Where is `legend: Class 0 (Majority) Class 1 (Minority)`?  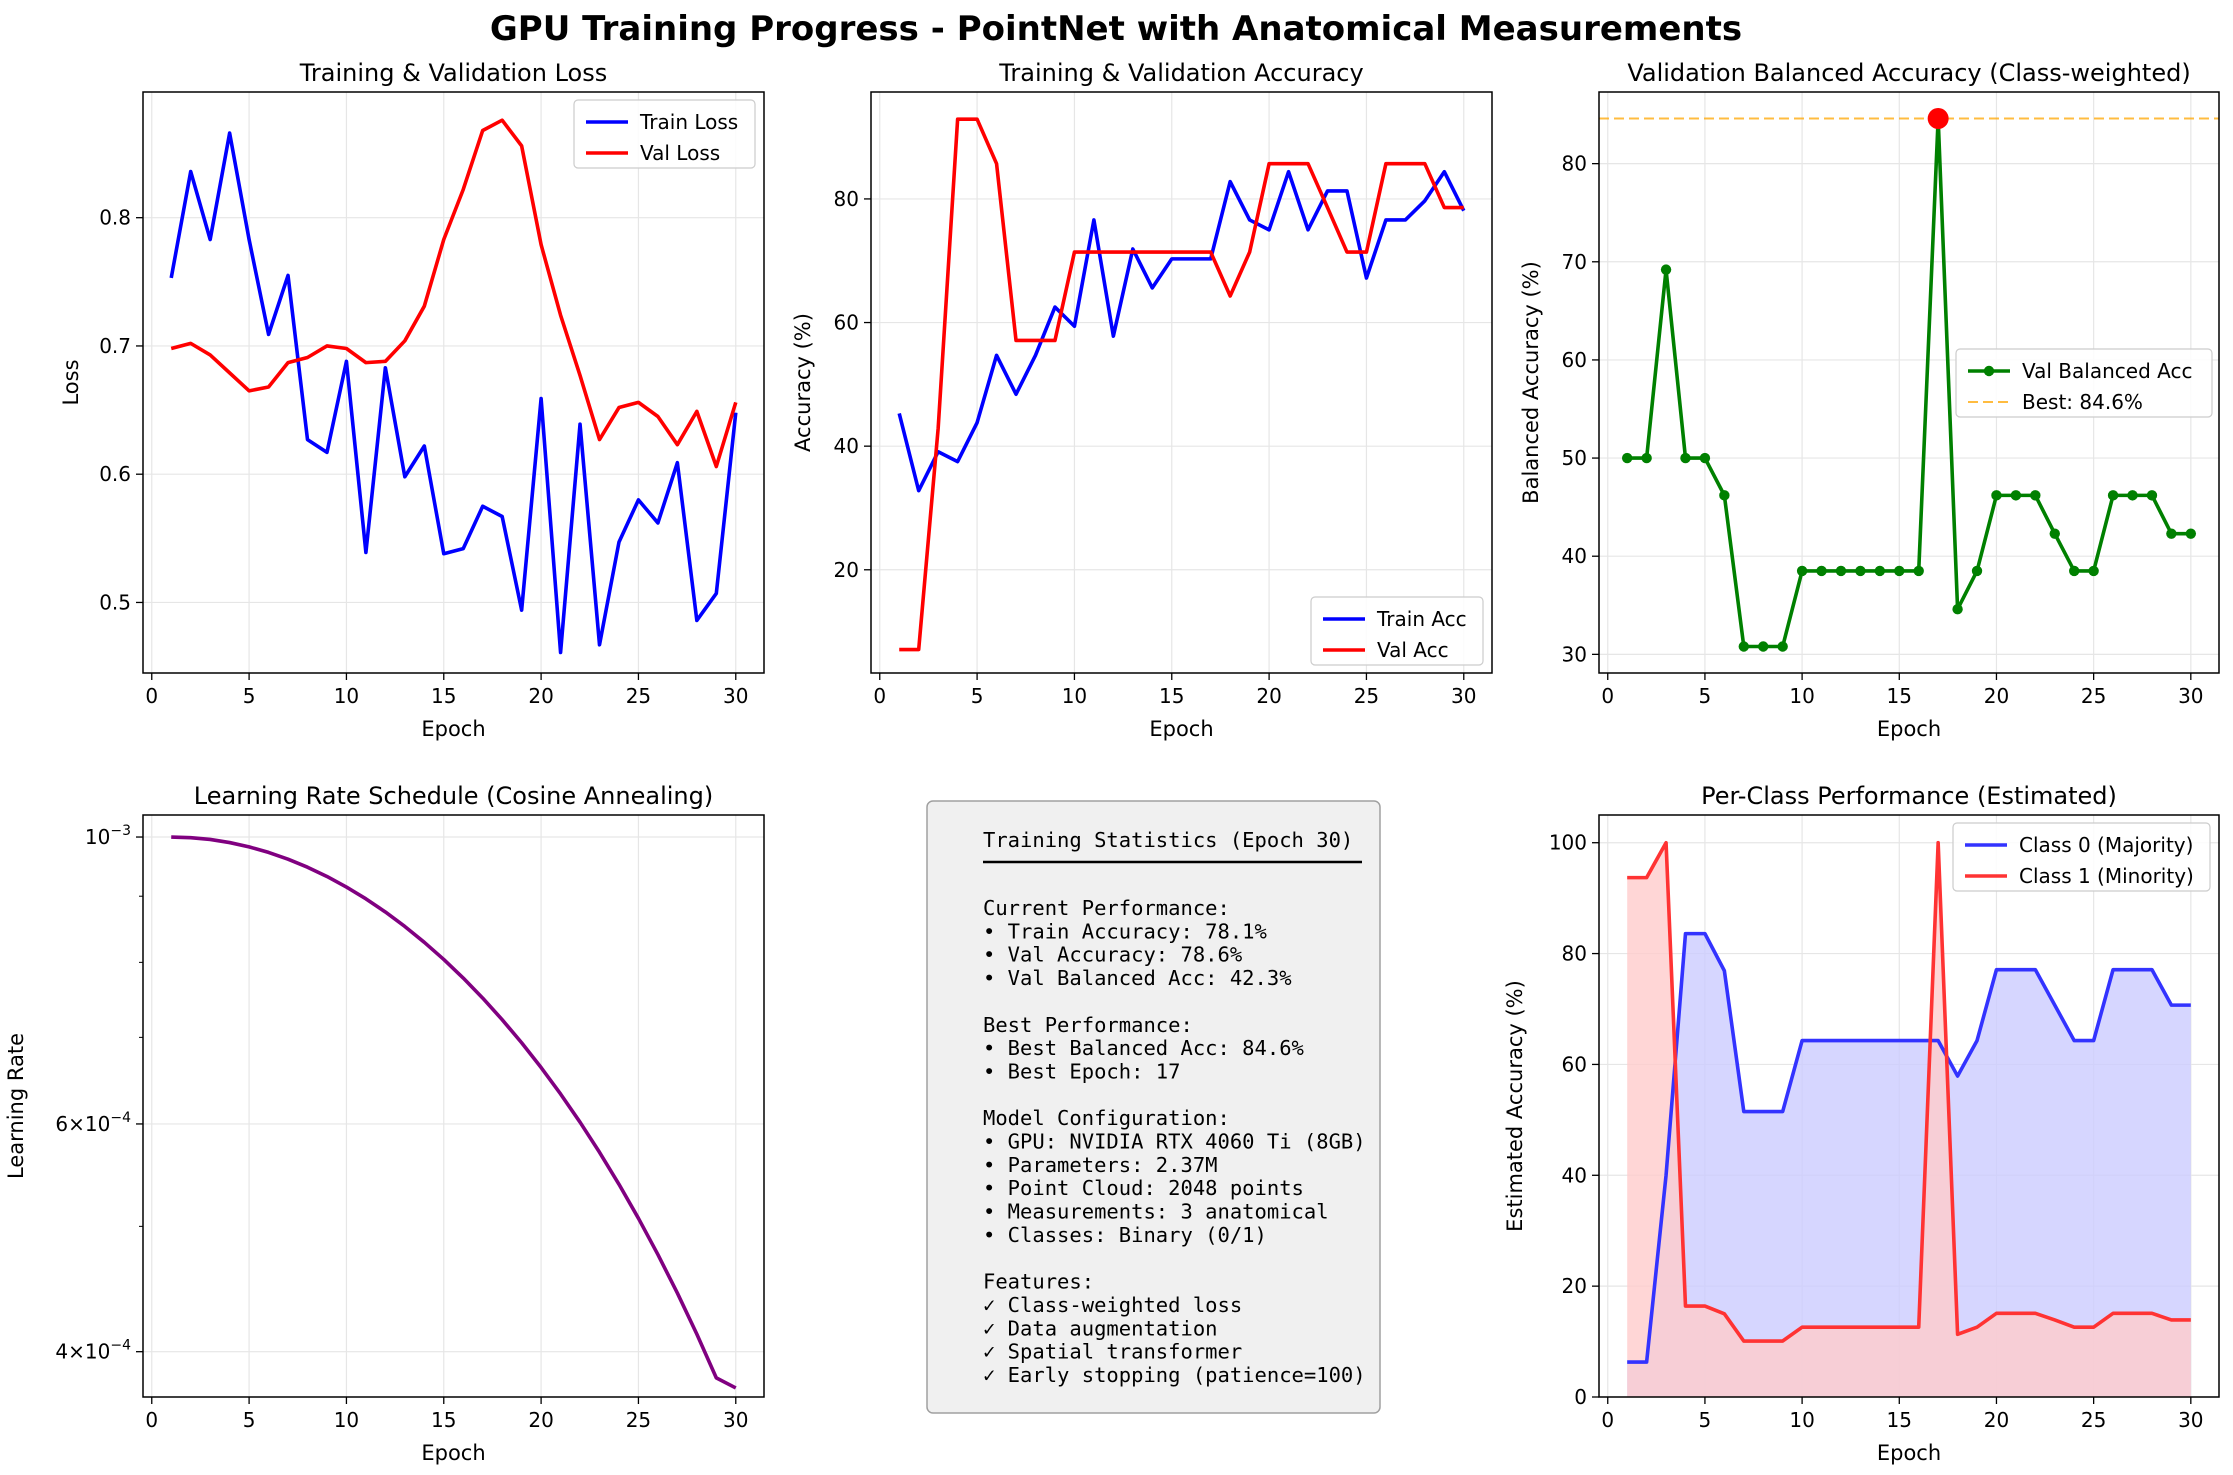
legend: Class 0 (Majority) Class 1 (Minority) is located at coordinates (2081, 857).